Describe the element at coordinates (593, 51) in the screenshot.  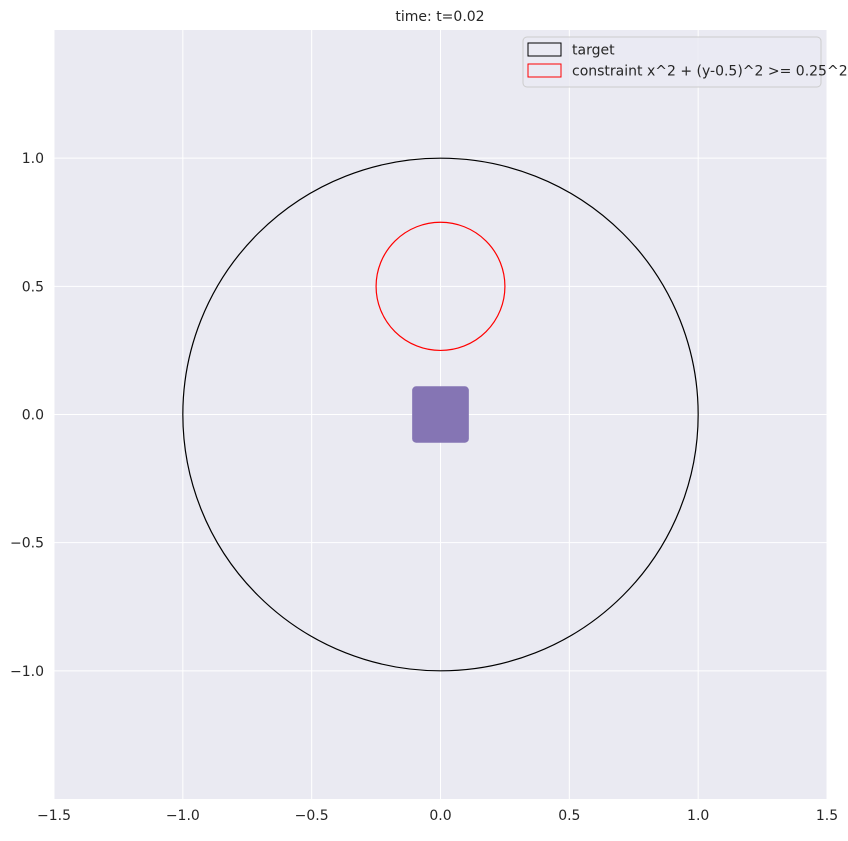
I see `legend-target-label: target` at that location.